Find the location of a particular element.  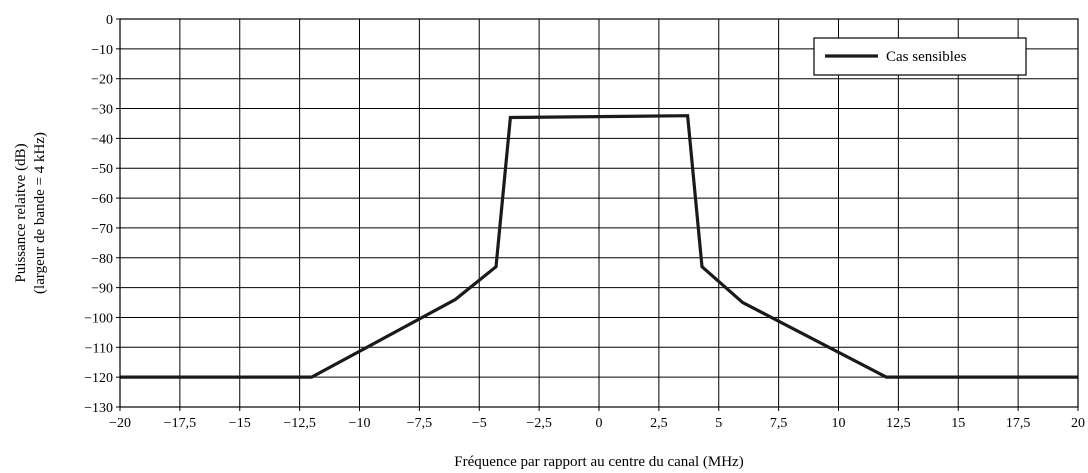

x-tick-label: 10 is located at coordinates (839, 423).